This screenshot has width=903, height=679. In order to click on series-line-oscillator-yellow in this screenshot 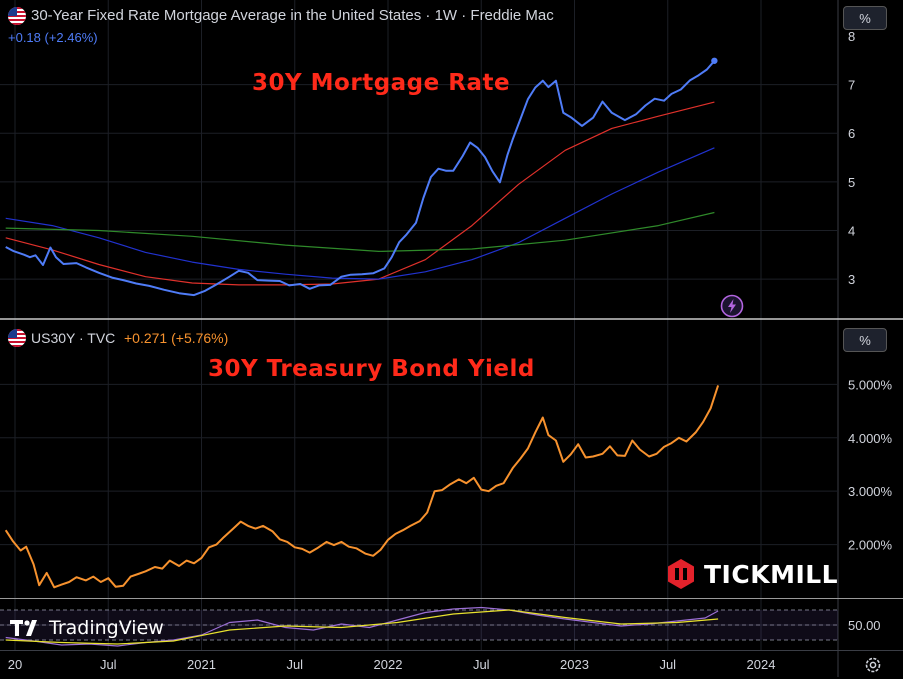, I will do `click(362, 627)`.